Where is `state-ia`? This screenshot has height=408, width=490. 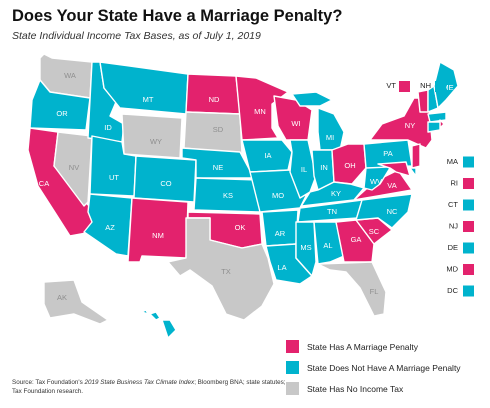 state-ia is located at coordinates (267, 156).